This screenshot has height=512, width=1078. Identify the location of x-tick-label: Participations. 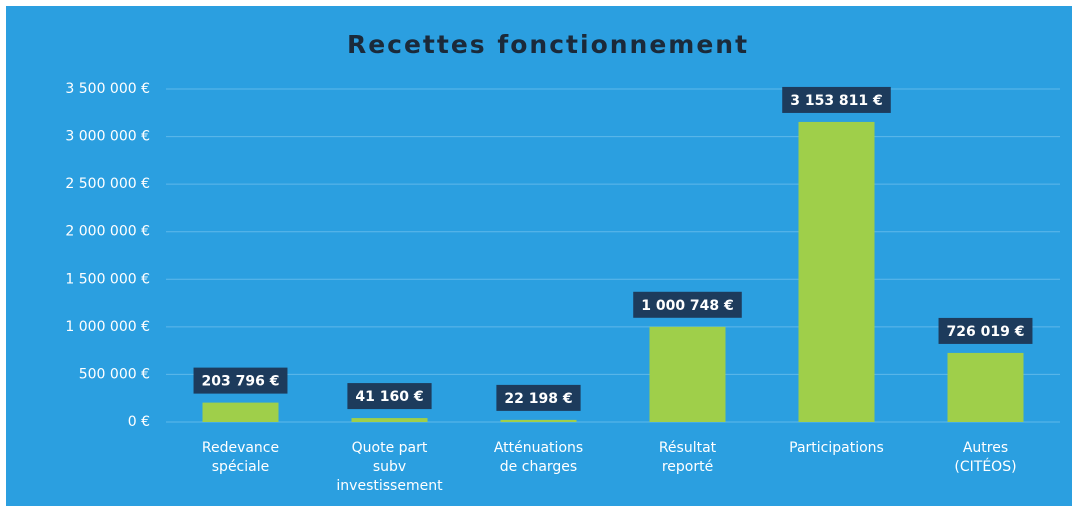
(836, 448).